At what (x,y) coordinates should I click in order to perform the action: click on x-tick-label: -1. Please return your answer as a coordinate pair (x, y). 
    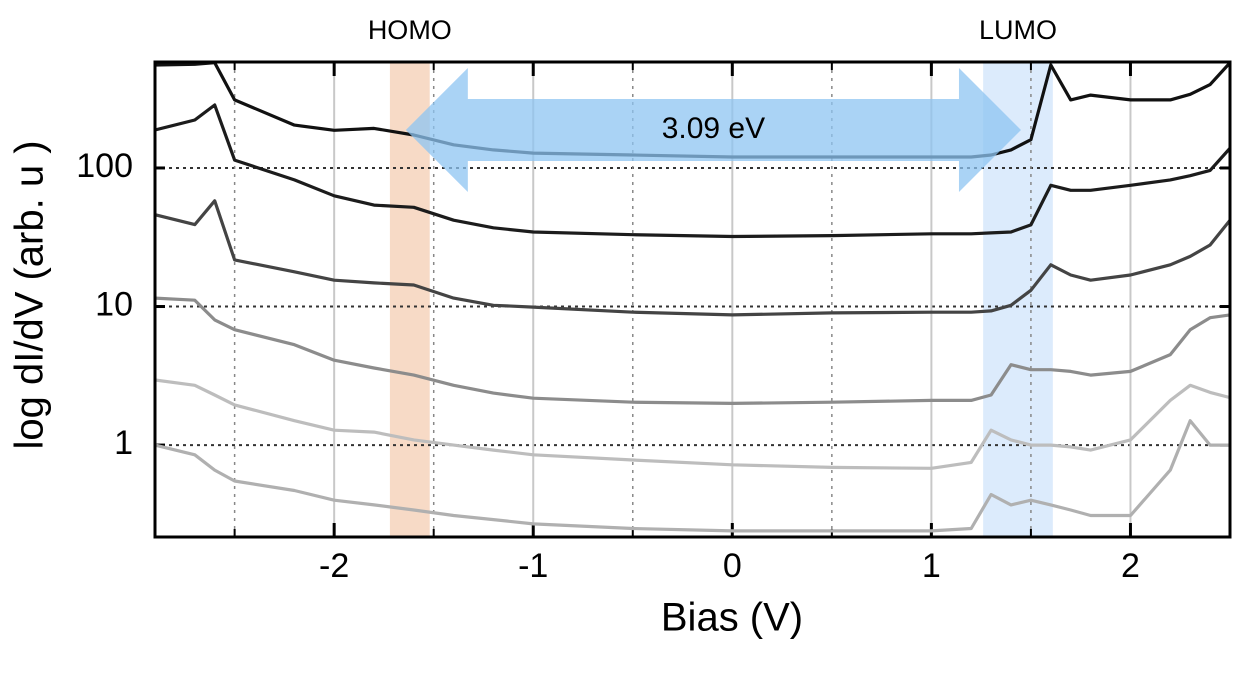
    Looking at the image, I should click on (533, 566).